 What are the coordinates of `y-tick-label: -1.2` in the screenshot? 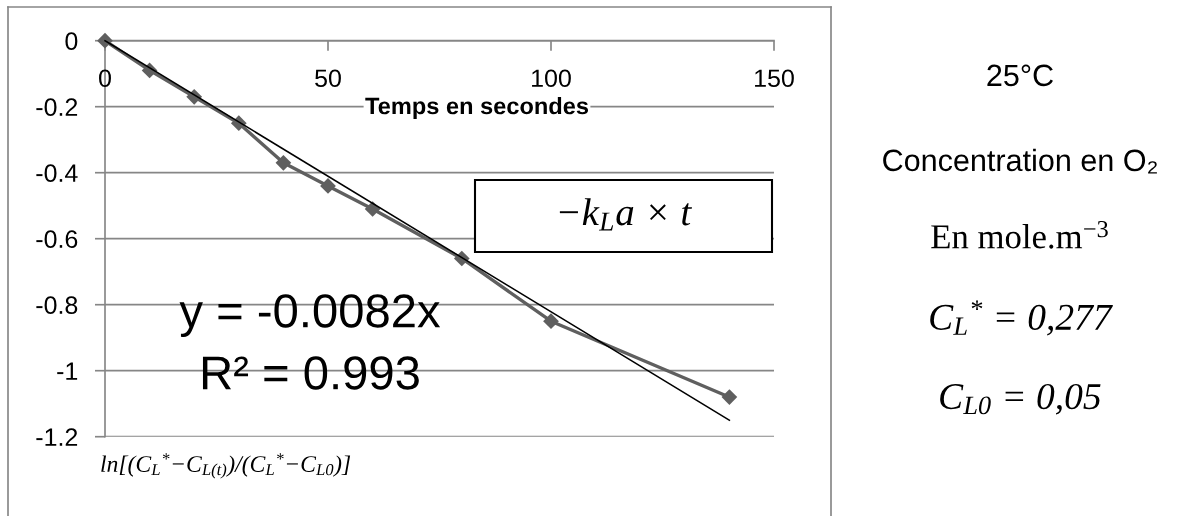 It's located at (57, 437).